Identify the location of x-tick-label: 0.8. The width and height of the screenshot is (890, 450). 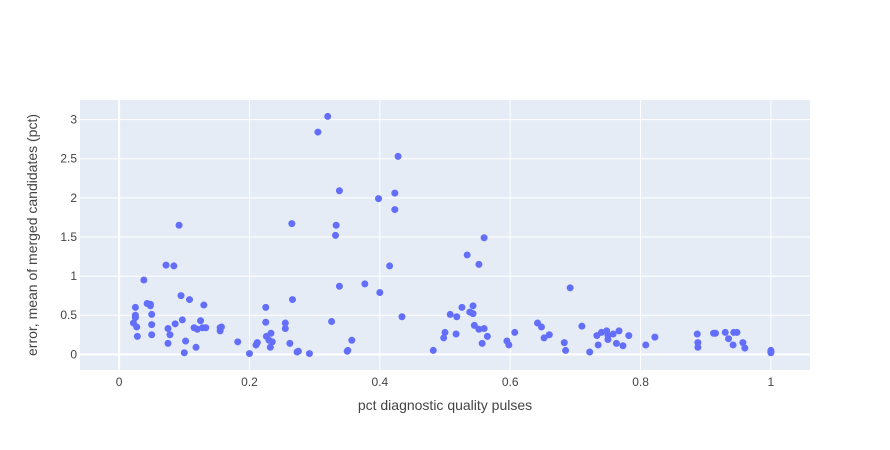
(640, 382).